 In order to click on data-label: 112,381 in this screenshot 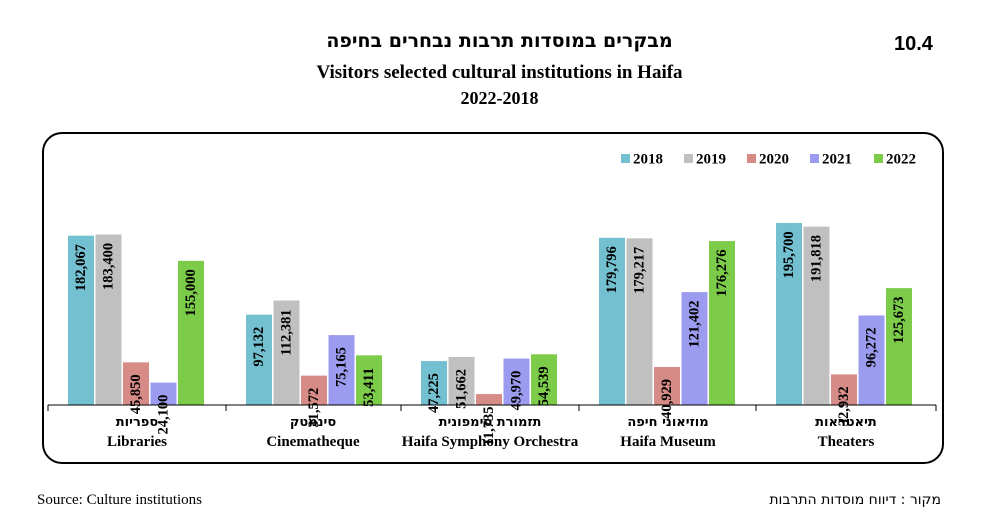, I will do `click(287, 332)`.